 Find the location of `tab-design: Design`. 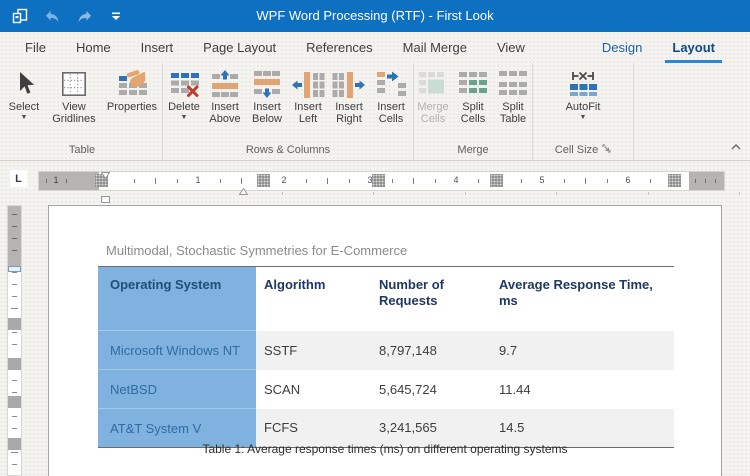

tab-design: Design is located at coordinates (622, 47).